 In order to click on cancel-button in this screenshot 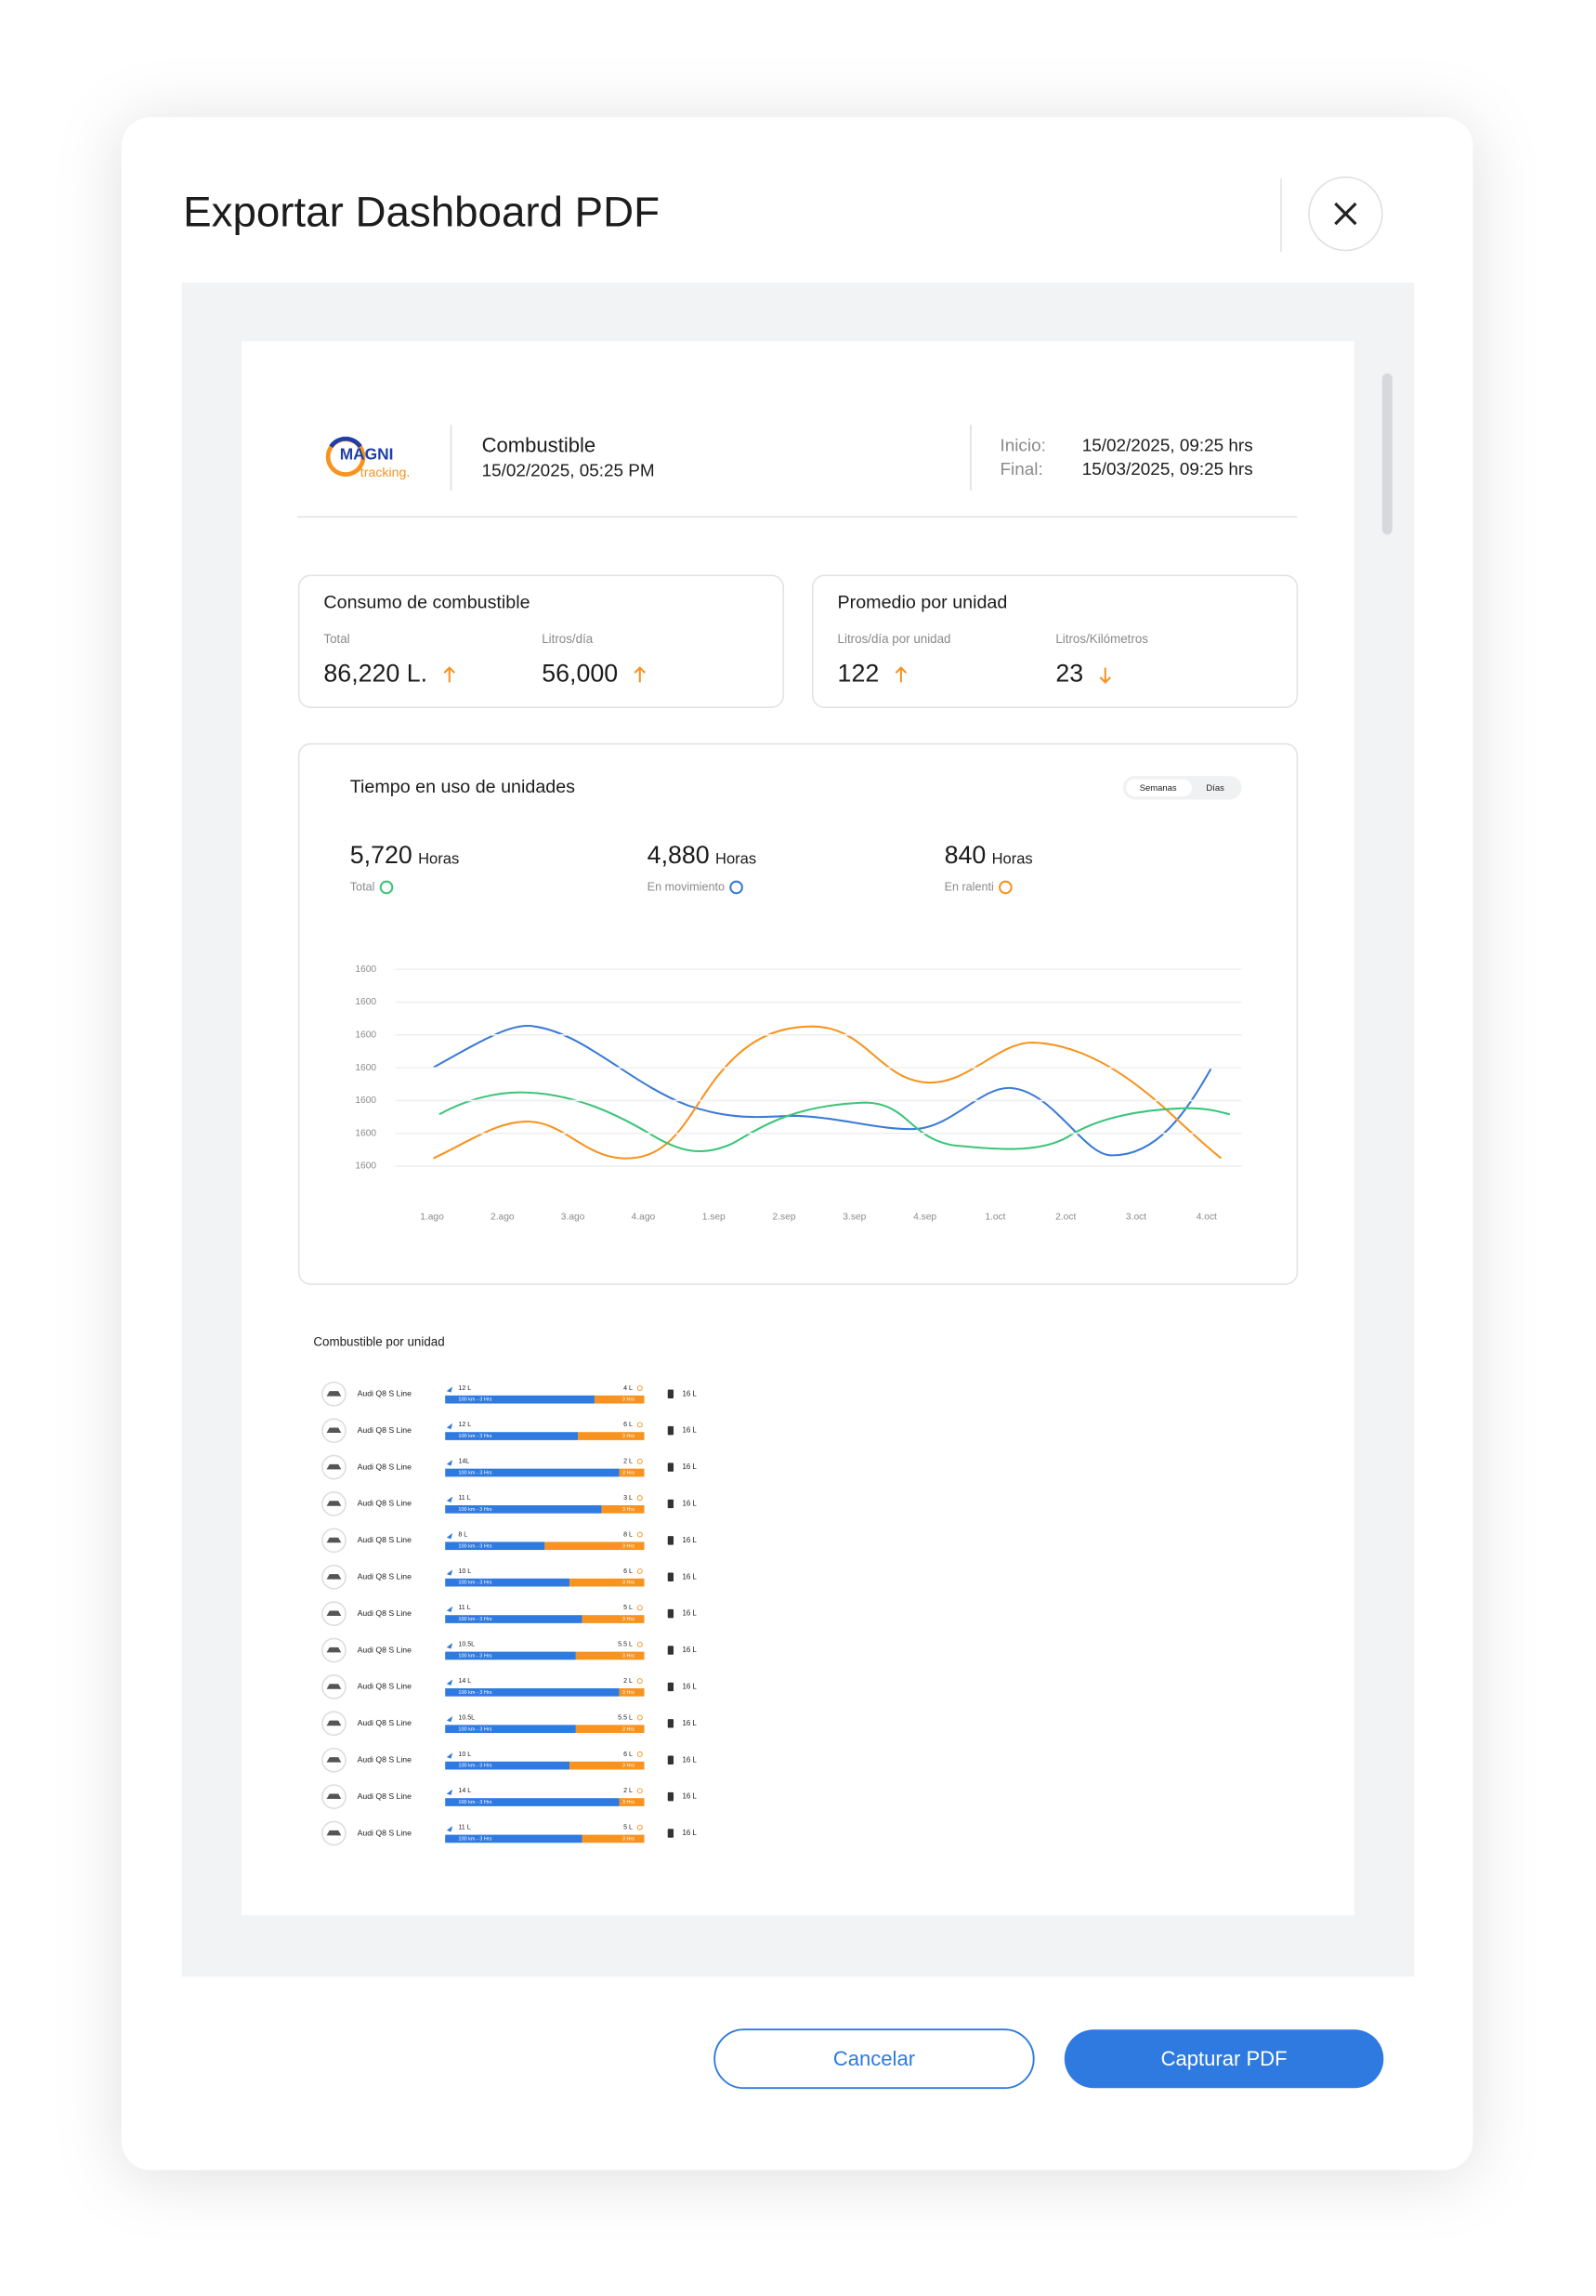, I will do `click(874, 2059)`.